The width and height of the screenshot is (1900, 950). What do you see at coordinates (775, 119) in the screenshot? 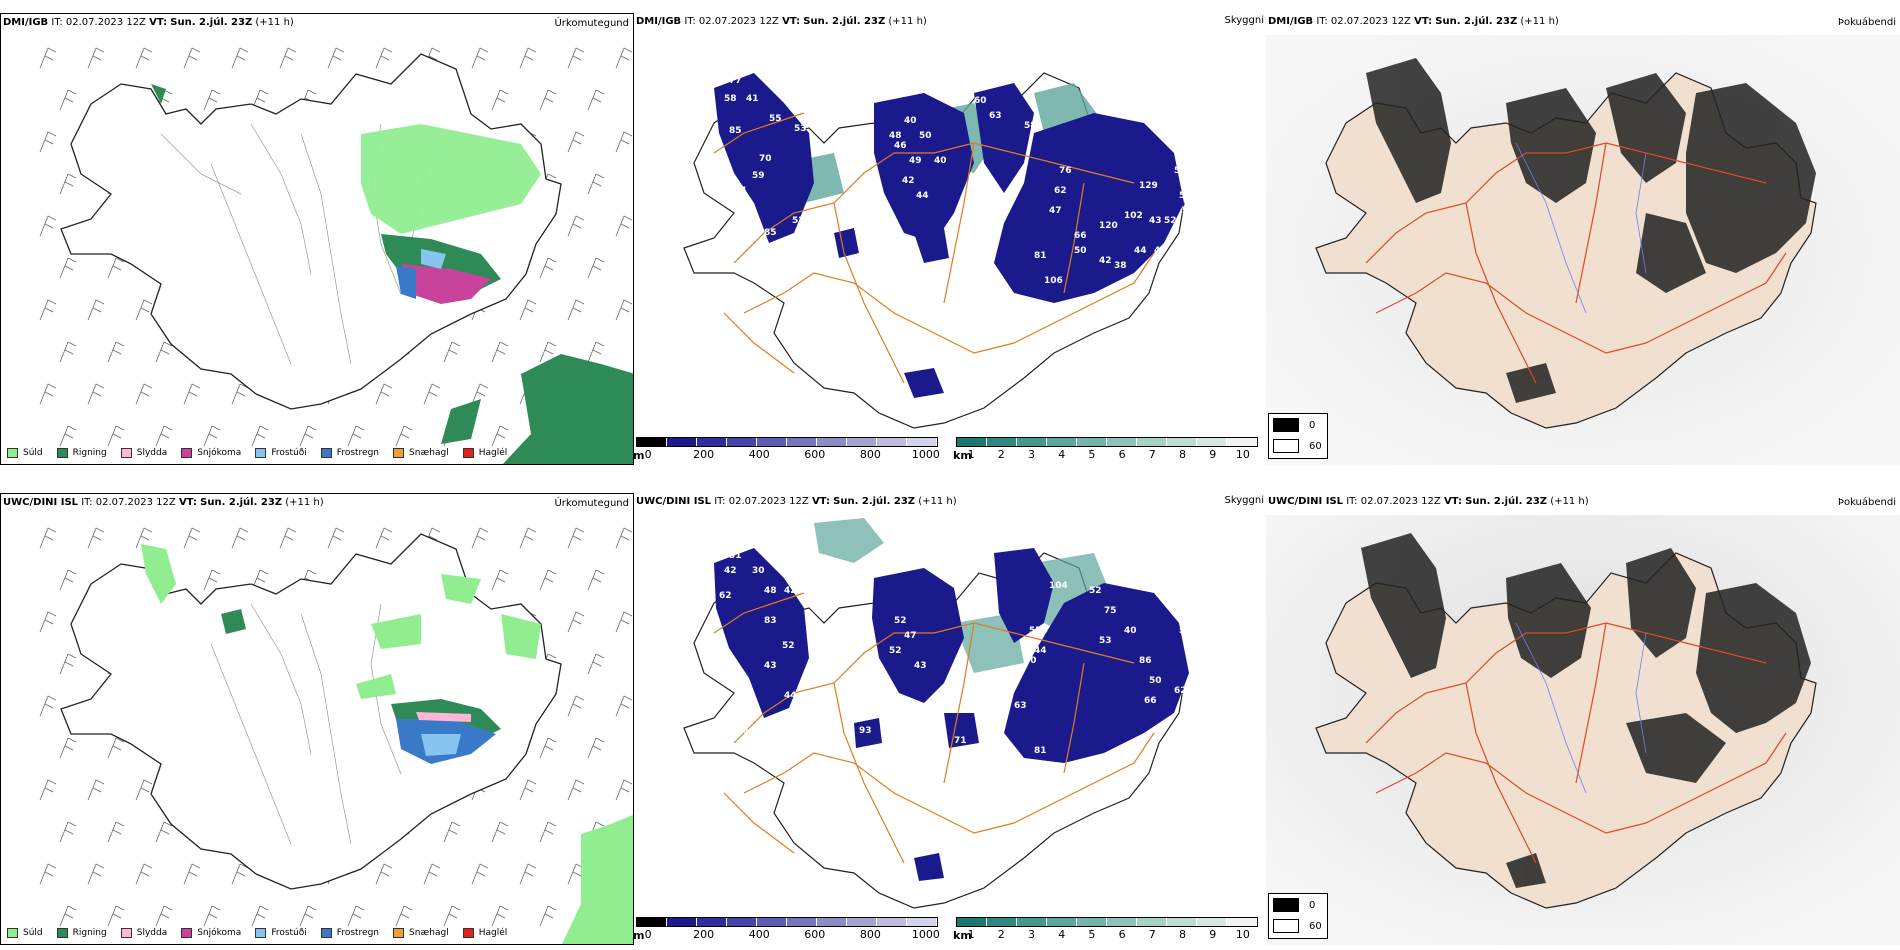
I see `ceiling-value-label: 55` at bounding box center [775, 119].